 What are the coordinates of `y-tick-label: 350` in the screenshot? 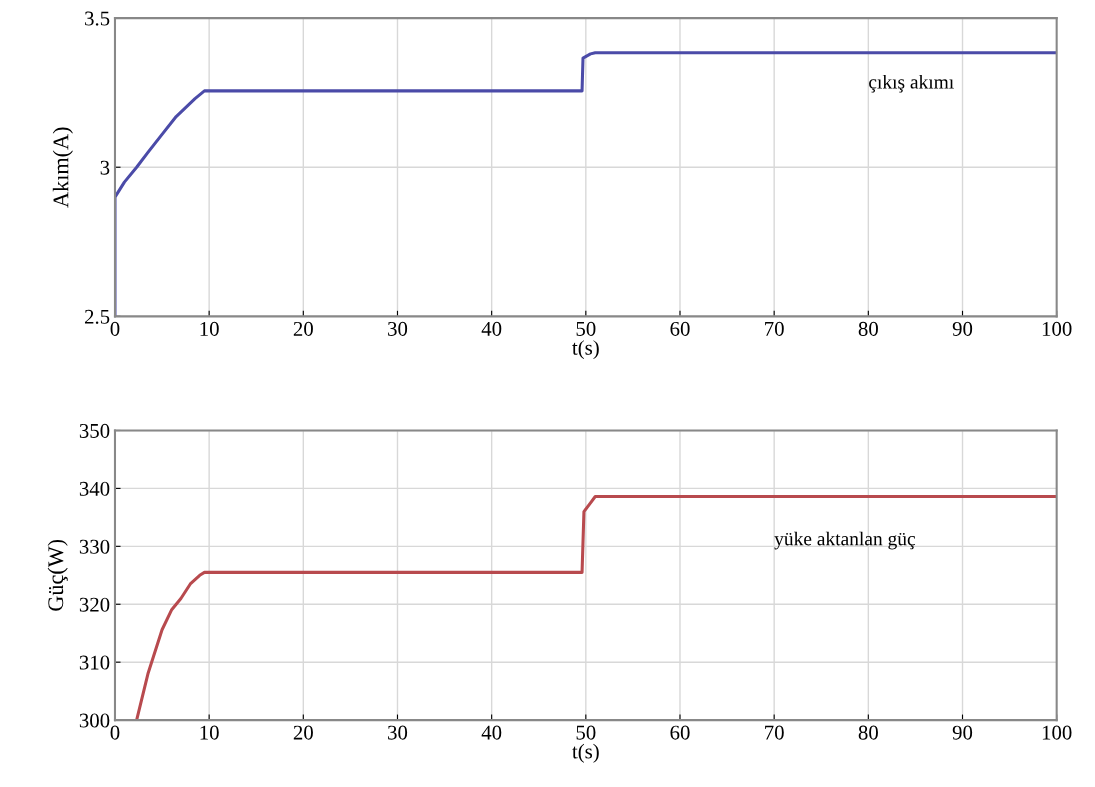 It's located at (94, 430).